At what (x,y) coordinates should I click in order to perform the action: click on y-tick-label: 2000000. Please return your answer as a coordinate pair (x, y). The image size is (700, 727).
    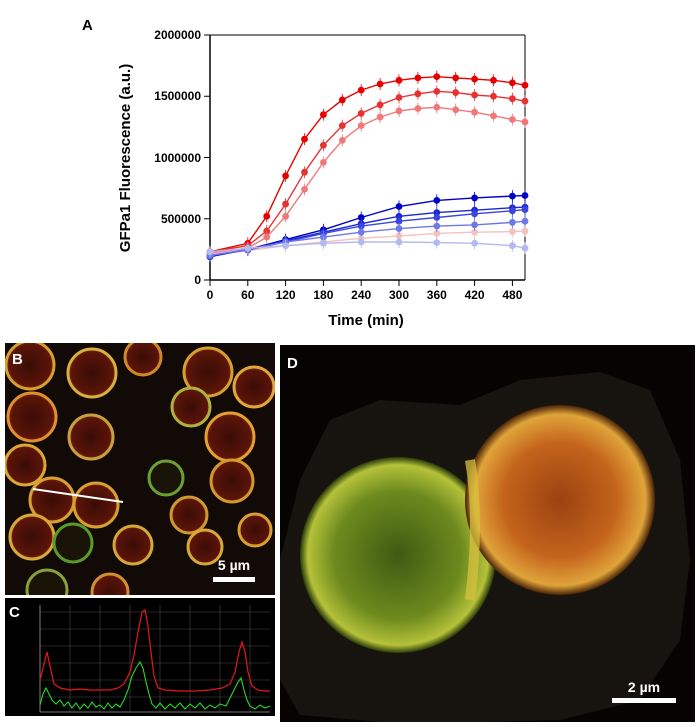
    Looking at the image, I should click on (177, 35).